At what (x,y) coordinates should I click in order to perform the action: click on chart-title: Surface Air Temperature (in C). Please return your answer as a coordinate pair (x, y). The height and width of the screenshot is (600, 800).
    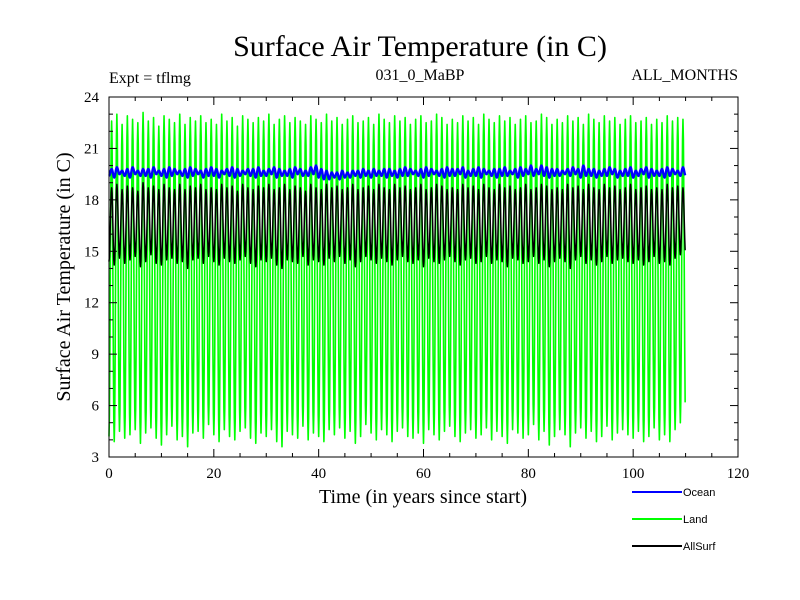
    Looking at the image, I should click on (420, 46).